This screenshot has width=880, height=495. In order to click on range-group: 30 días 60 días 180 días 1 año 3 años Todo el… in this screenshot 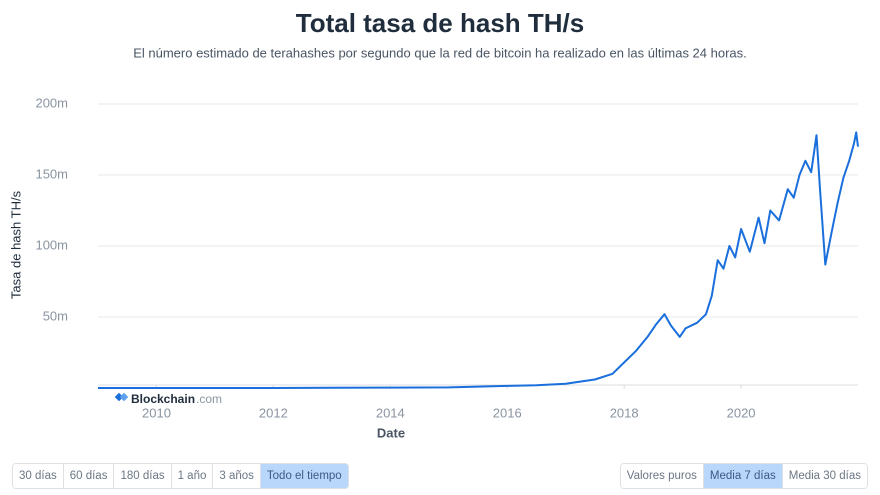, I will do `click(180, 476)`.